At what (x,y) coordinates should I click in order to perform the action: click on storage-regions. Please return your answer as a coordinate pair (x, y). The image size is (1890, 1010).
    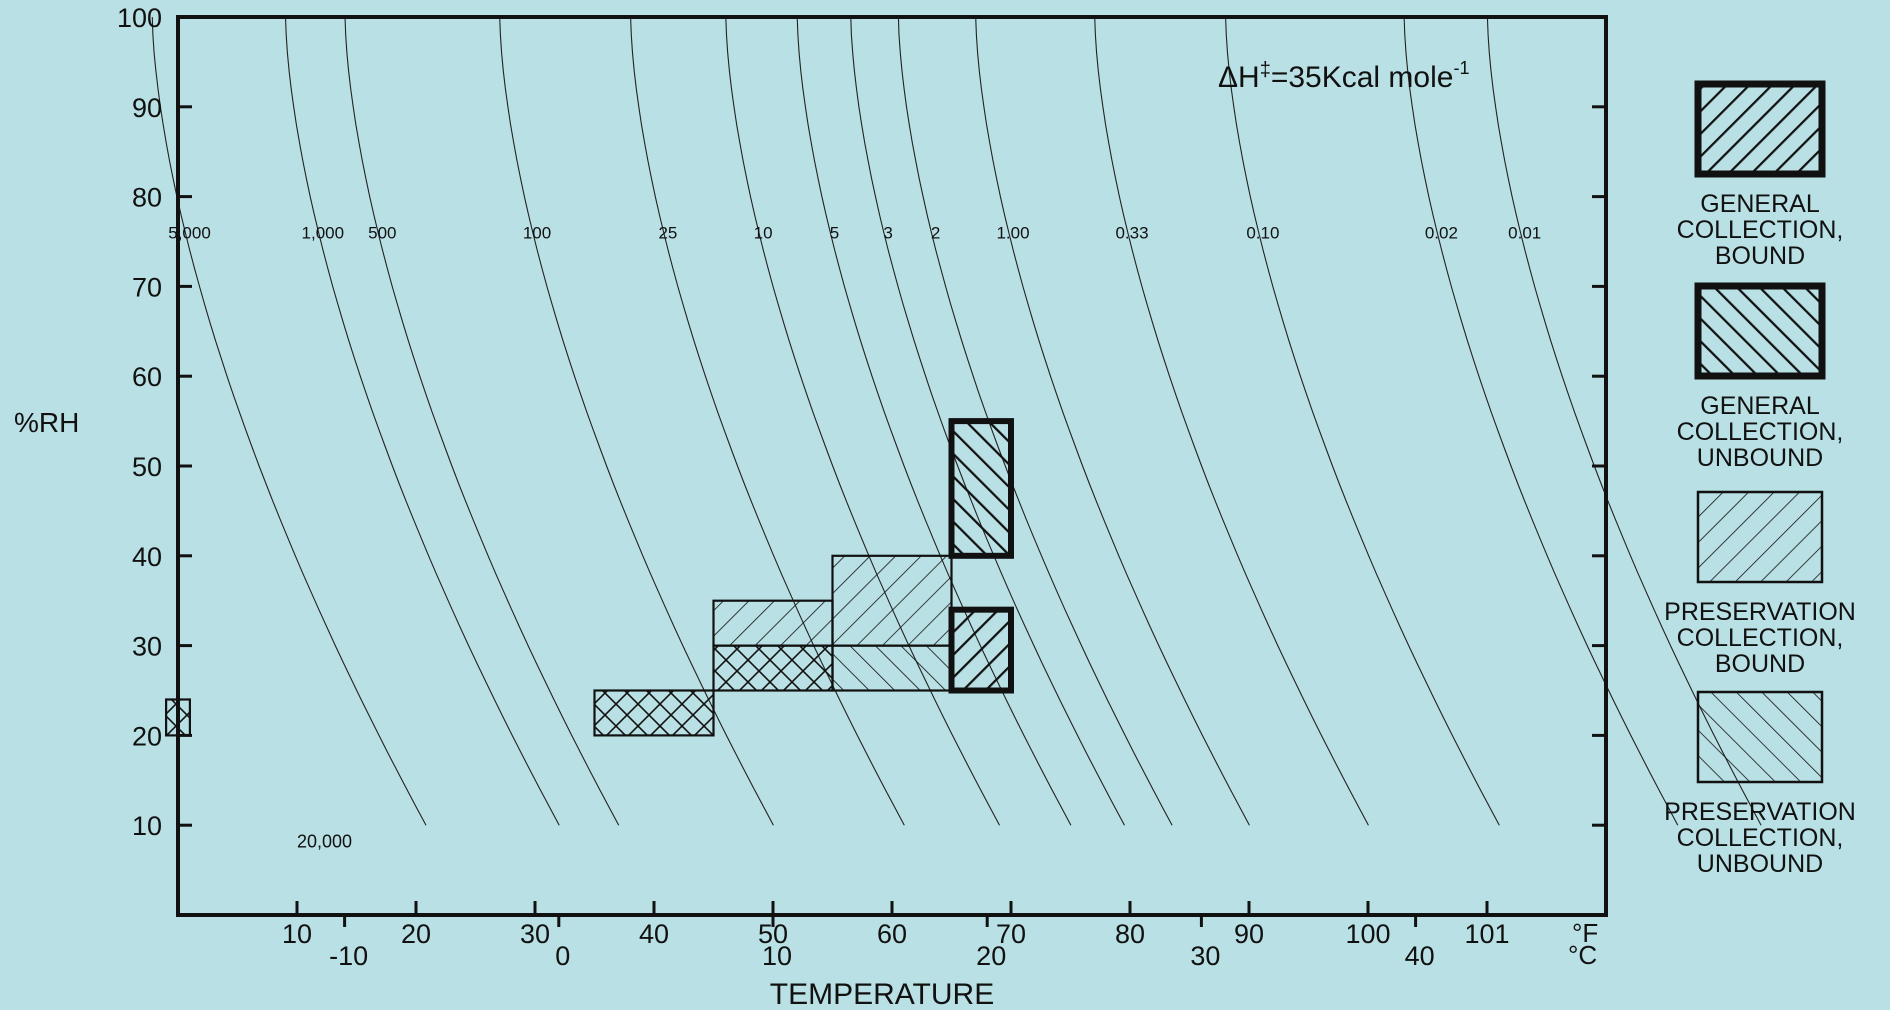
    Looking at the image, I should click on (589, 577).